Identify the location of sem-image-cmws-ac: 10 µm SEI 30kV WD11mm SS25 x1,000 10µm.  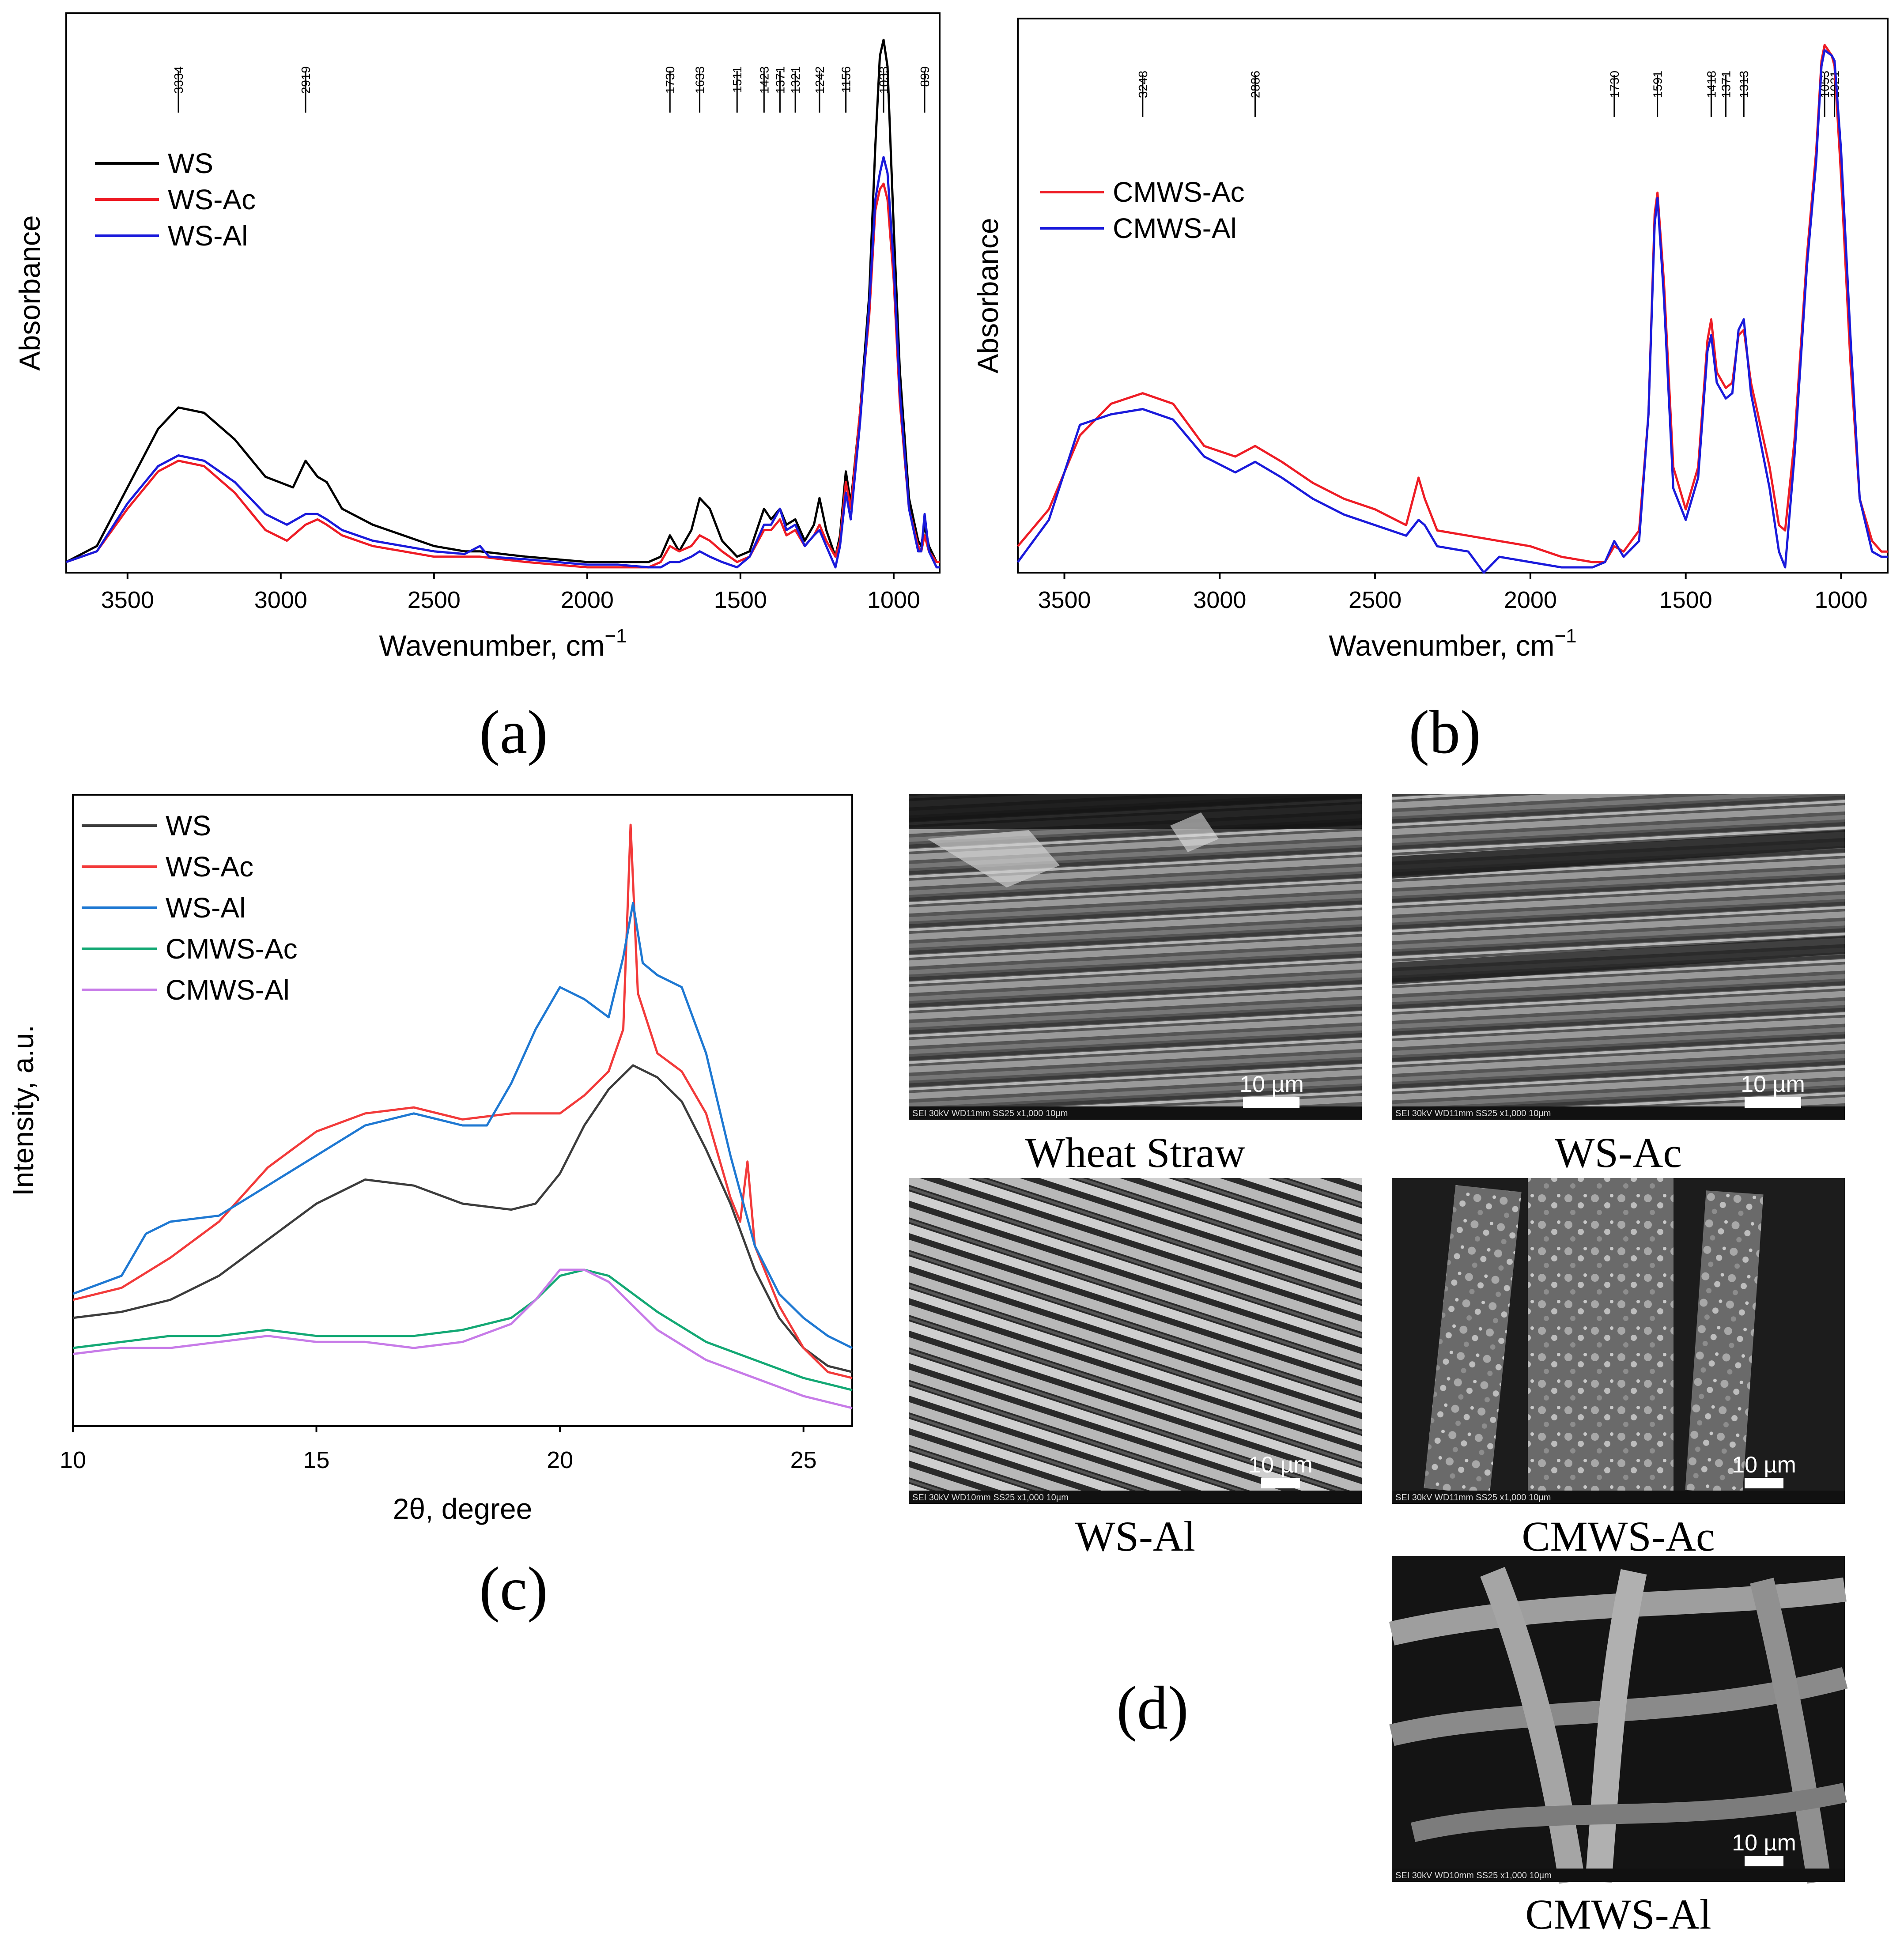
(1618, 1341).